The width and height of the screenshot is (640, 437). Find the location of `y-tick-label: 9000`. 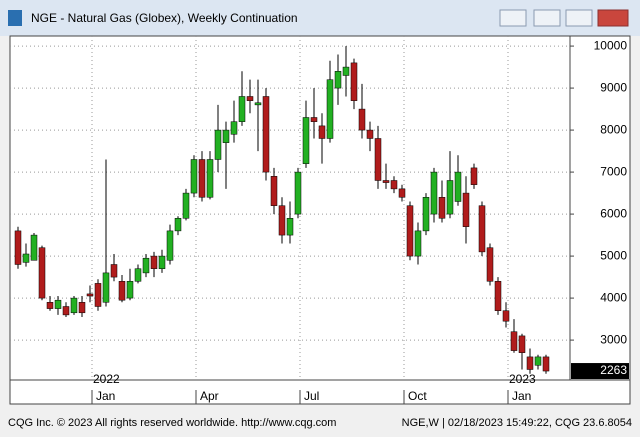

y-tick-label: 9000 is located at coordinates (613, 87).